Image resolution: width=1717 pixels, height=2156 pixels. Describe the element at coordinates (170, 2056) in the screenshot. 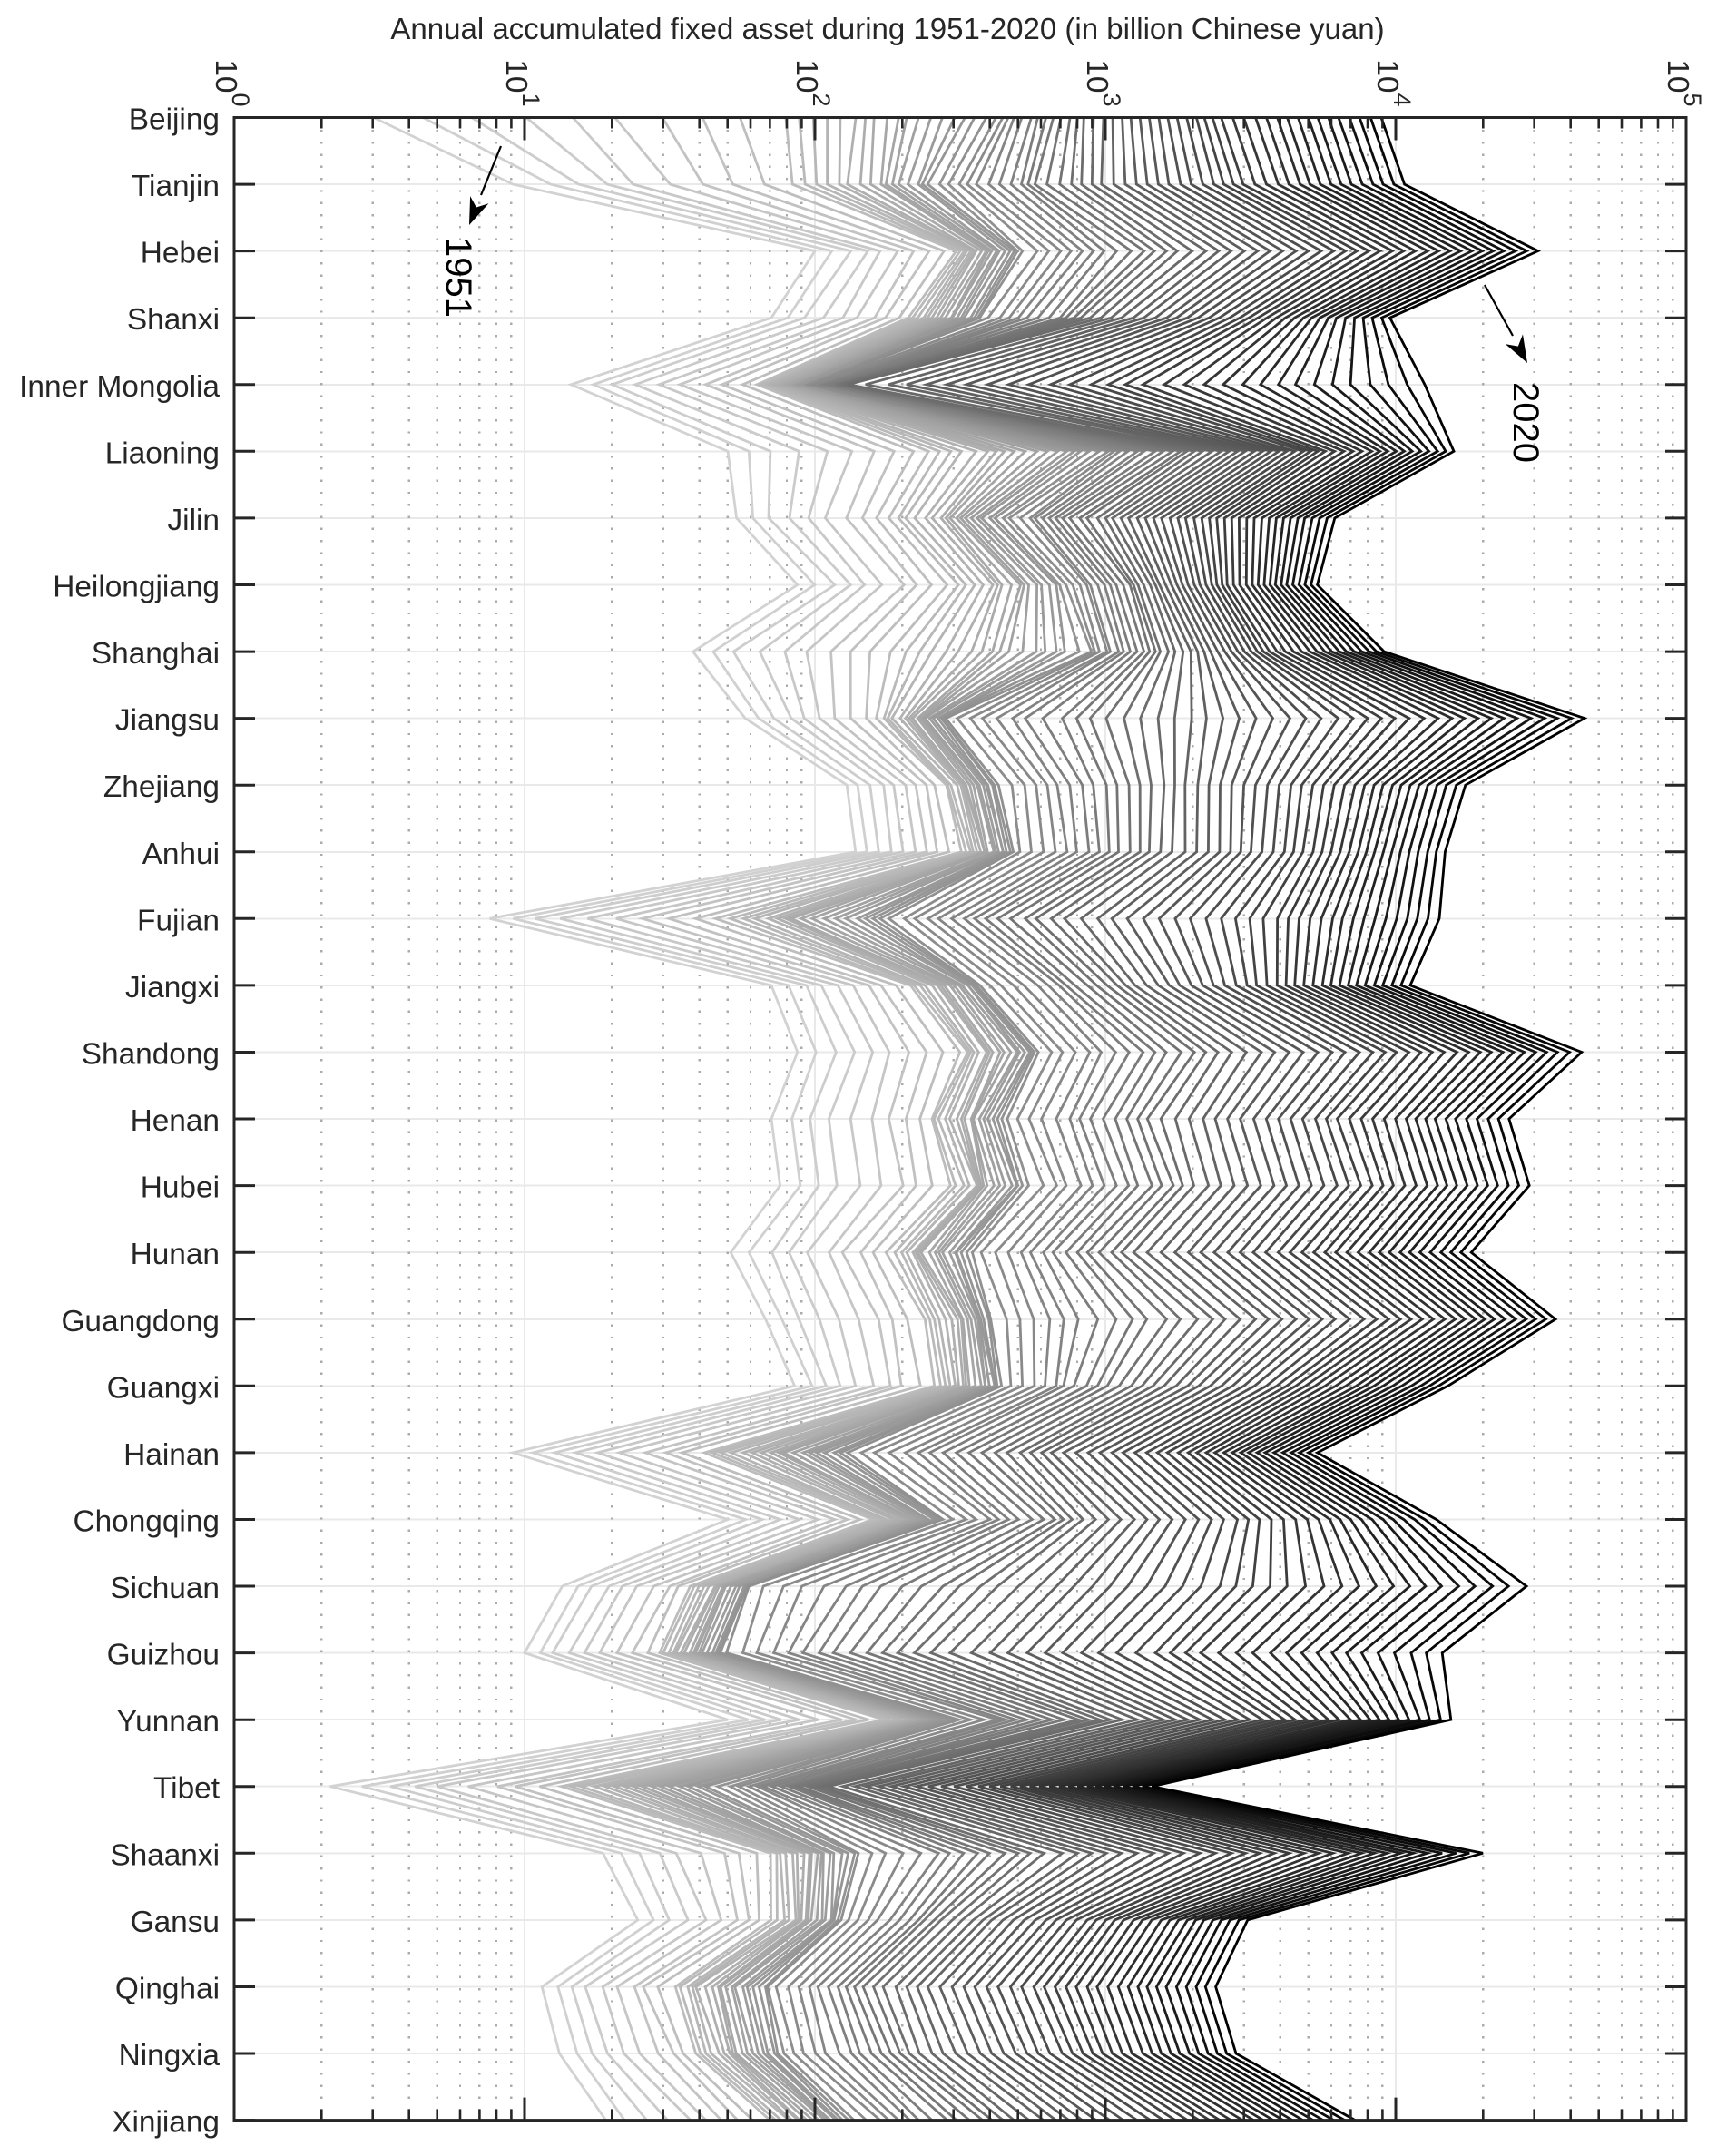

I see `svg-text: Ningxia` at that location.